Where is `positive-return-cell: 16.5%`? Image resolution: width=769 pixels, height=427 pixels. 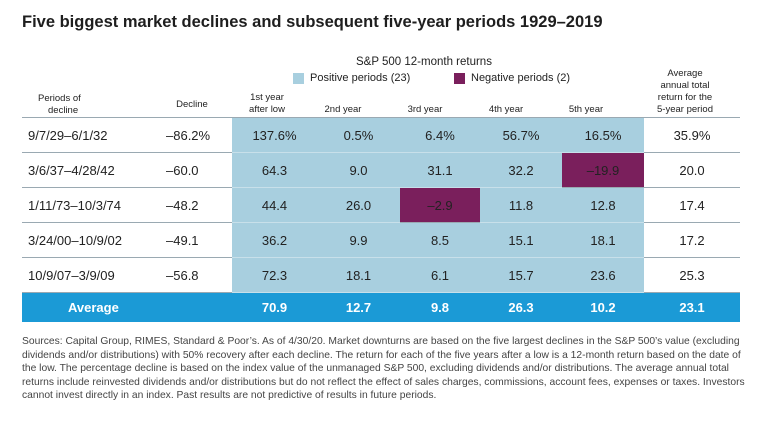 positive-return-cell: 16.5% is located at coordinates (603, 135).